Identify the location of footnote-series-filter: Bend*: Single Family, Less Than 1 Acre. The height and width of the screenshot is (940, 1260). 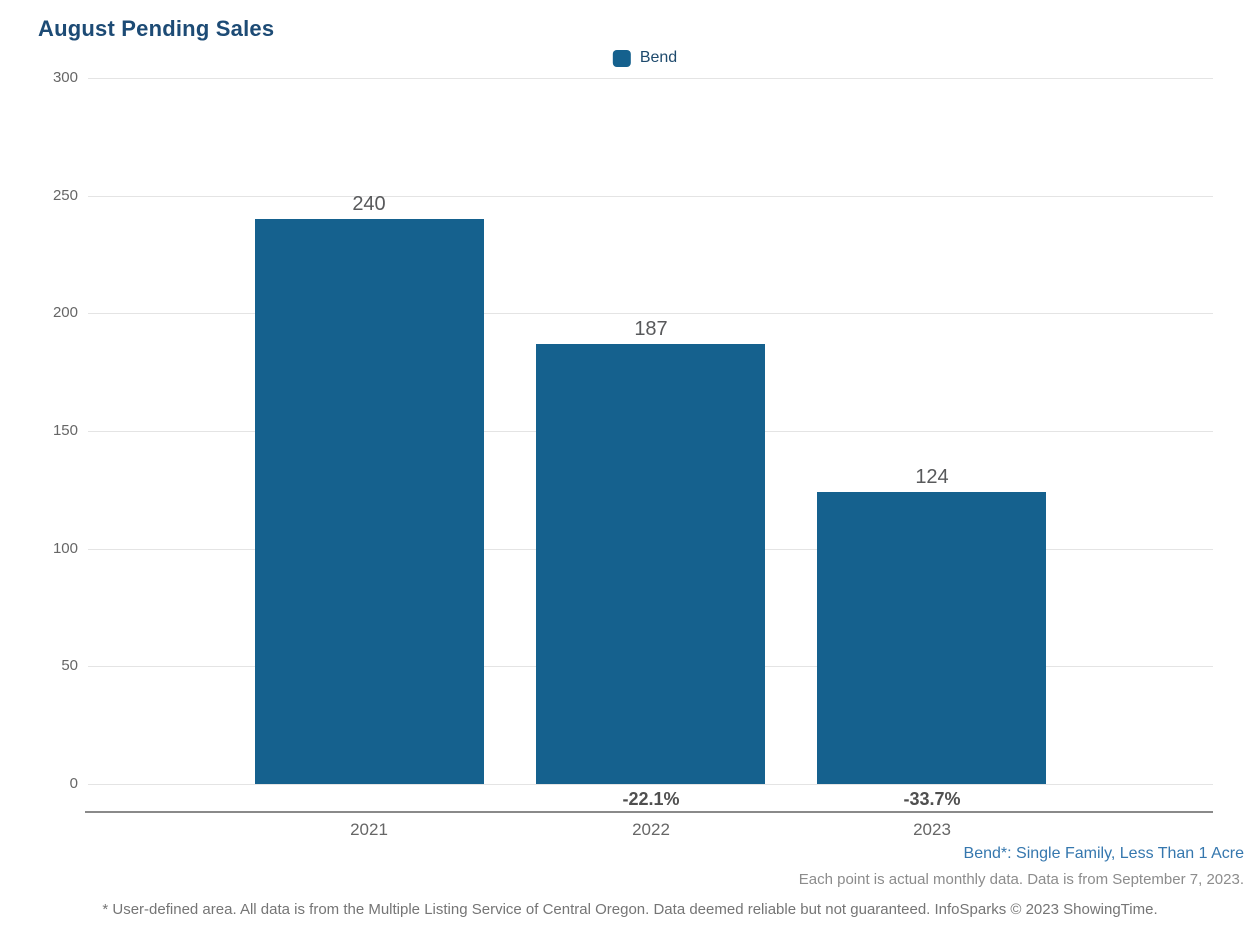
(1103, 853).